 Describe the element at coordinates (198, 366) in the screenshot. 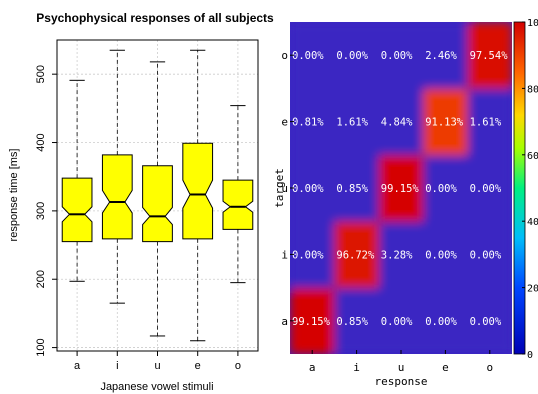

I see `boxplot-x-tick-label: e` at that location.